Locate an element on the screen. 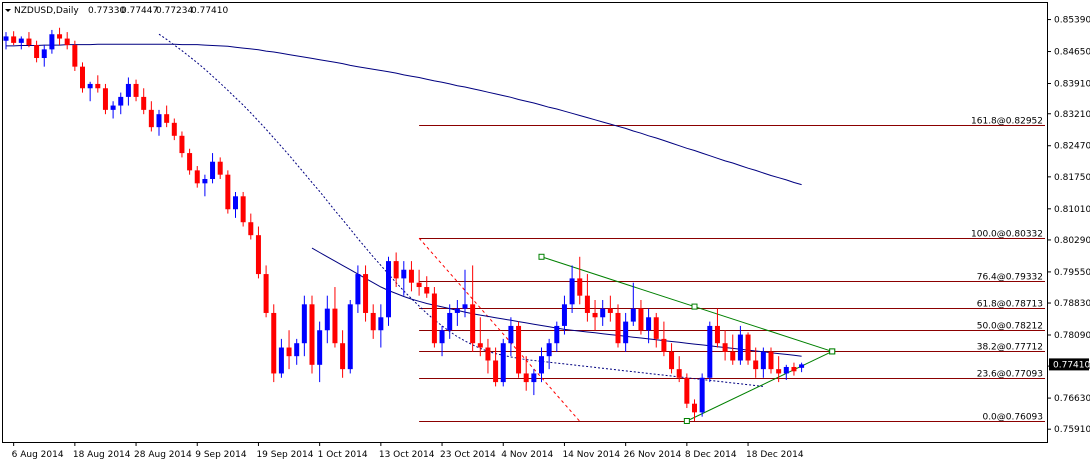 Image resolution: width=1090 pixels, height=463 pixels. current-price-tag is located at coordinates (1069, 364).